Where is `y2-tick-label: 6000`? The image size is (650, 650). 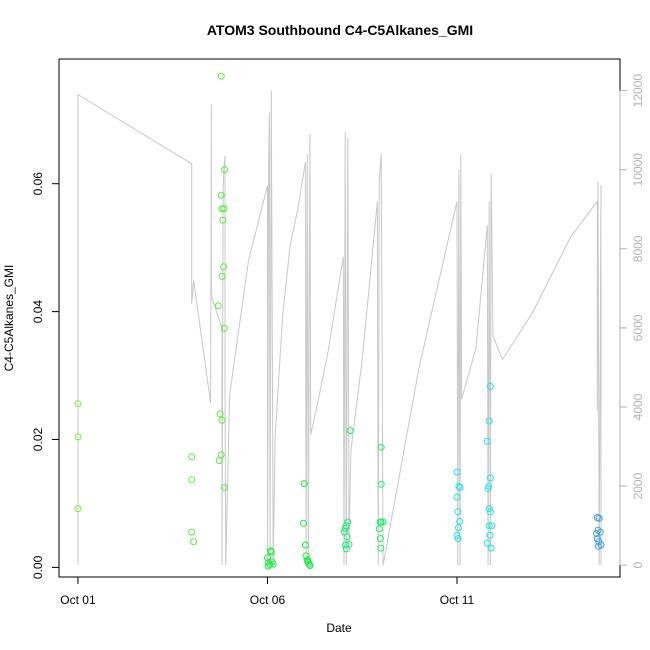 y2-tick-label: 6000 is located at coordinates (638, 327).